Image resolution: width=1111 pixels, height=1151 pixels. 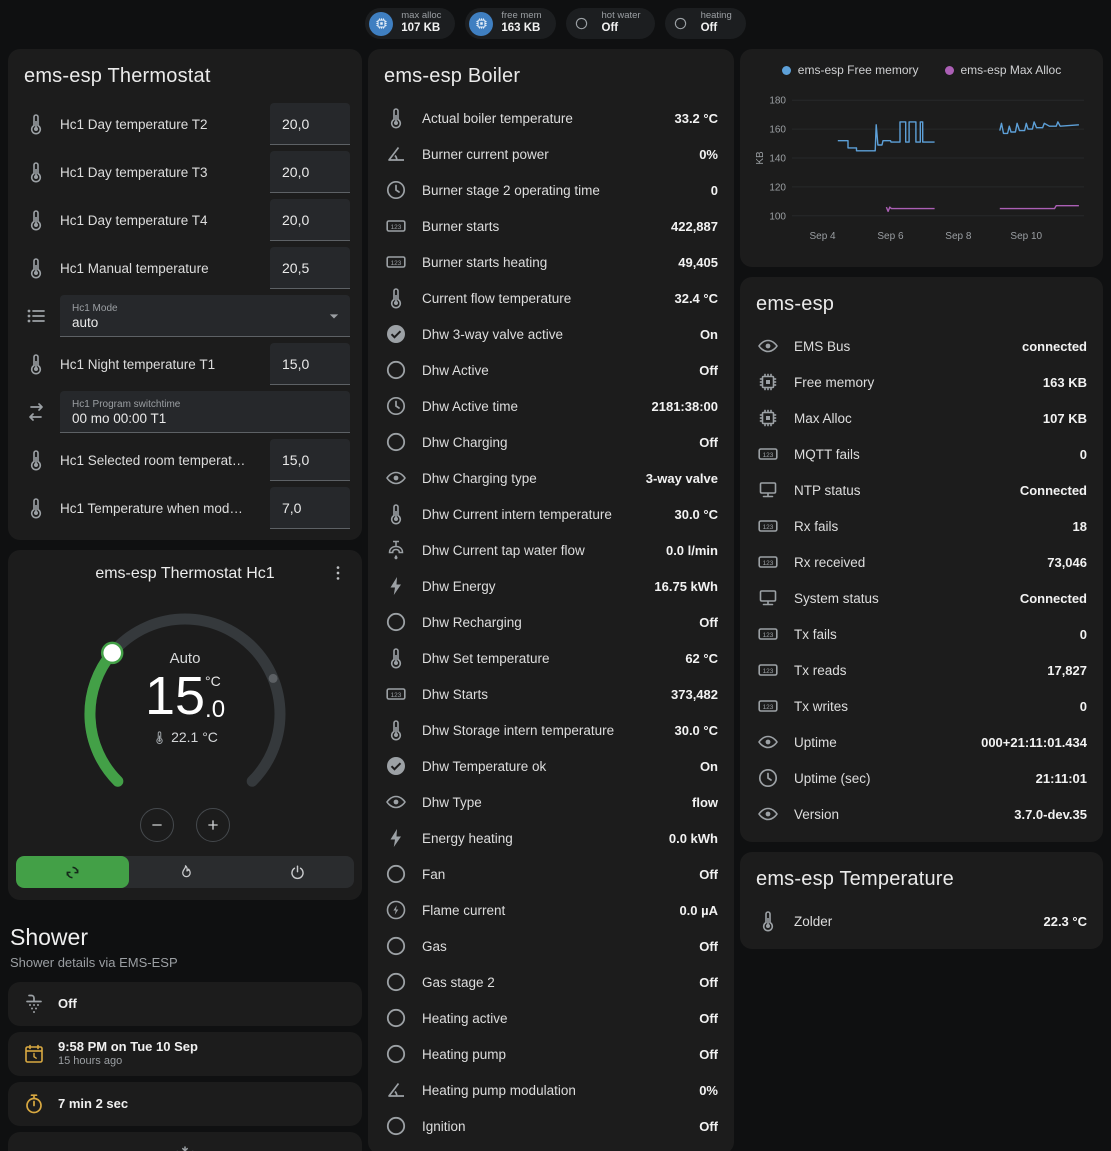 I want to click on entity-row-hc1-day-temperature-t3: Hc1 Day temperature T3, so click(x=187, y=172).